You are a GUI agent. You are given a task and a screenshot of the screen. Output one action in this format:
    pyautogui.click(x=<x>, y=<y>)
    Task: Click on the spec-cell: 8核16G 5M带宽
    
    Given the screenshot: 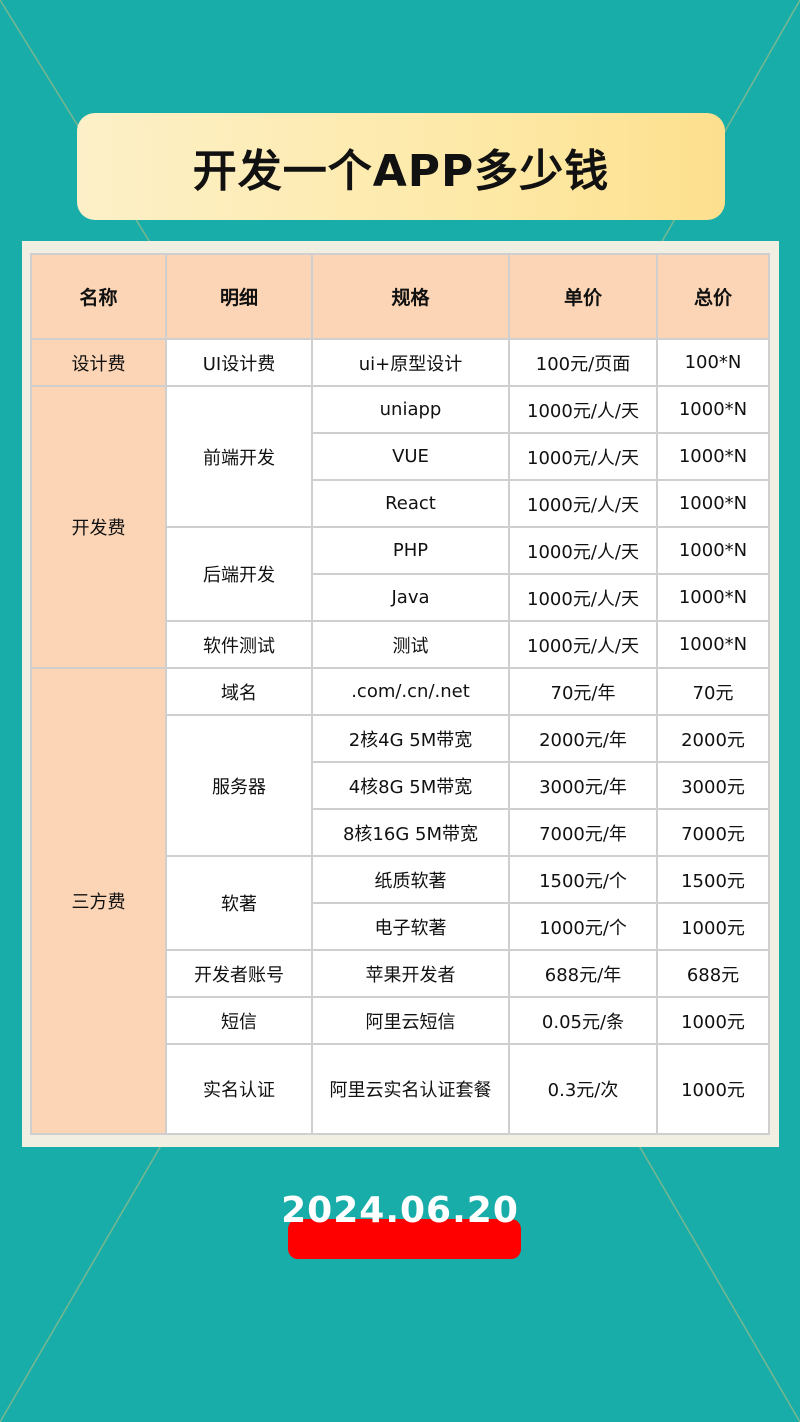 What is the action you would take?
    pyautogui.click(x=410, y=832)
    